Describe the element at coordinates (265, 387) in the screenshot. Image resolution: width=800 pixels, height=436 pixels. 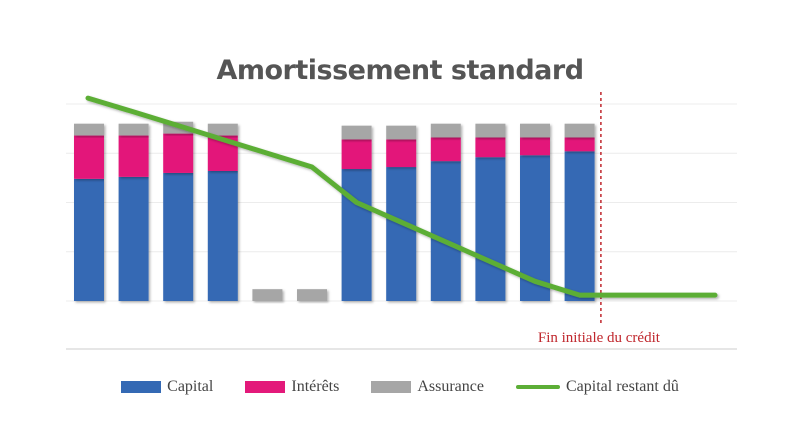
I see `legend-swatch-interets` at that location.